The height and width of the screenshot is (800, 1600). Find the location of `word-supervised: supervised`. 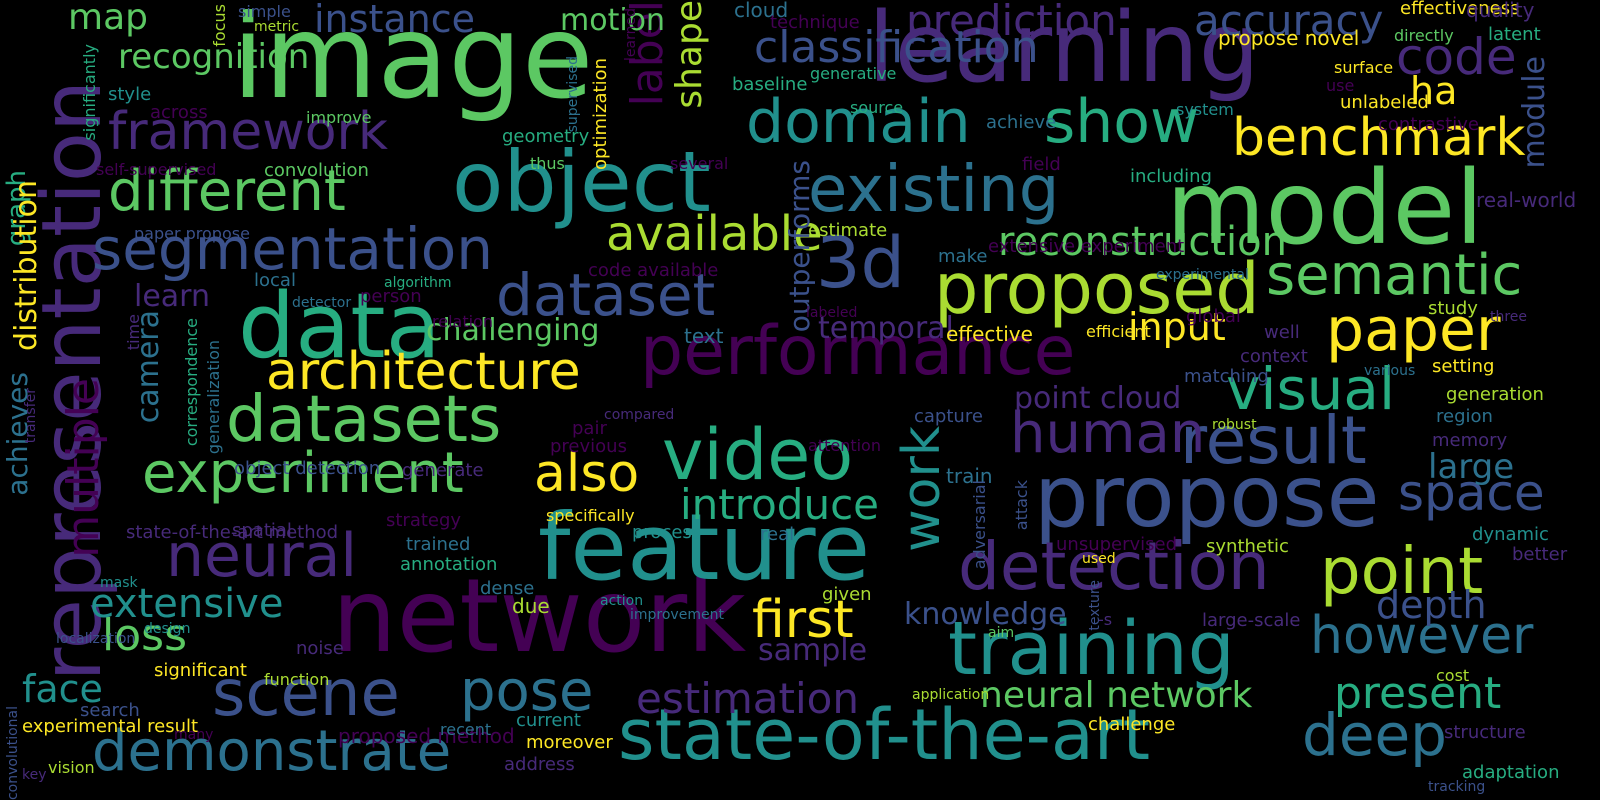

word-supervised: supervised is located at coordinates (573, 94).